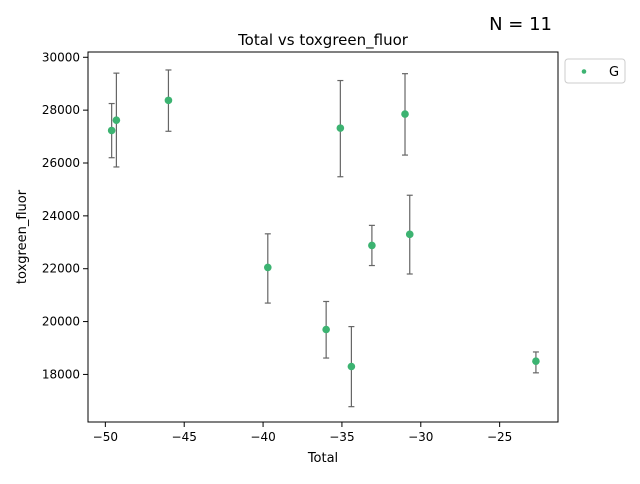 The width and height of the screenshot is (640, 484). What do you see at coordinates (61, 322) in the screenshot?
I see `y-tick-label: 20000` at bounding box center [61, 322].